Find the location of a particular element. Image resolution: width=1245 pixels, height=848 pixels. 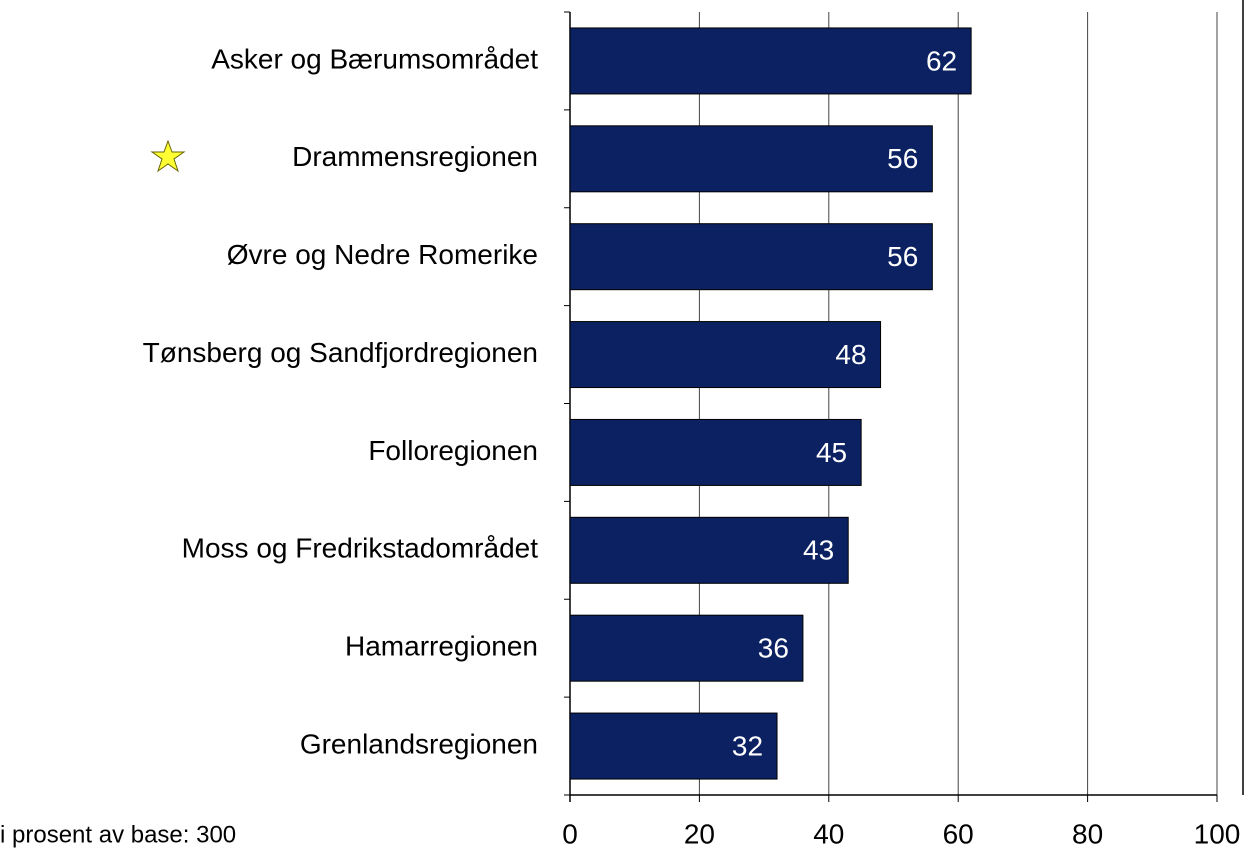

y-tick-label: Drammensregionen is located at coordinates (415, 156).